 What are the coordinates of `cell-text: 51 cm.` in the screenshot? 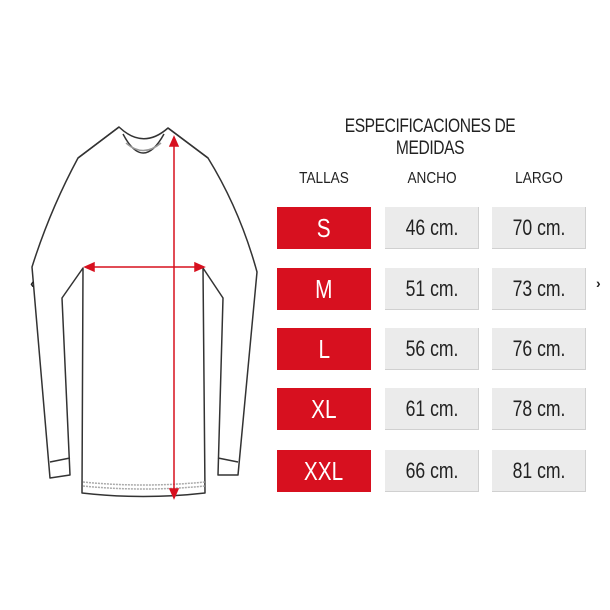 It's located at (432, 288).